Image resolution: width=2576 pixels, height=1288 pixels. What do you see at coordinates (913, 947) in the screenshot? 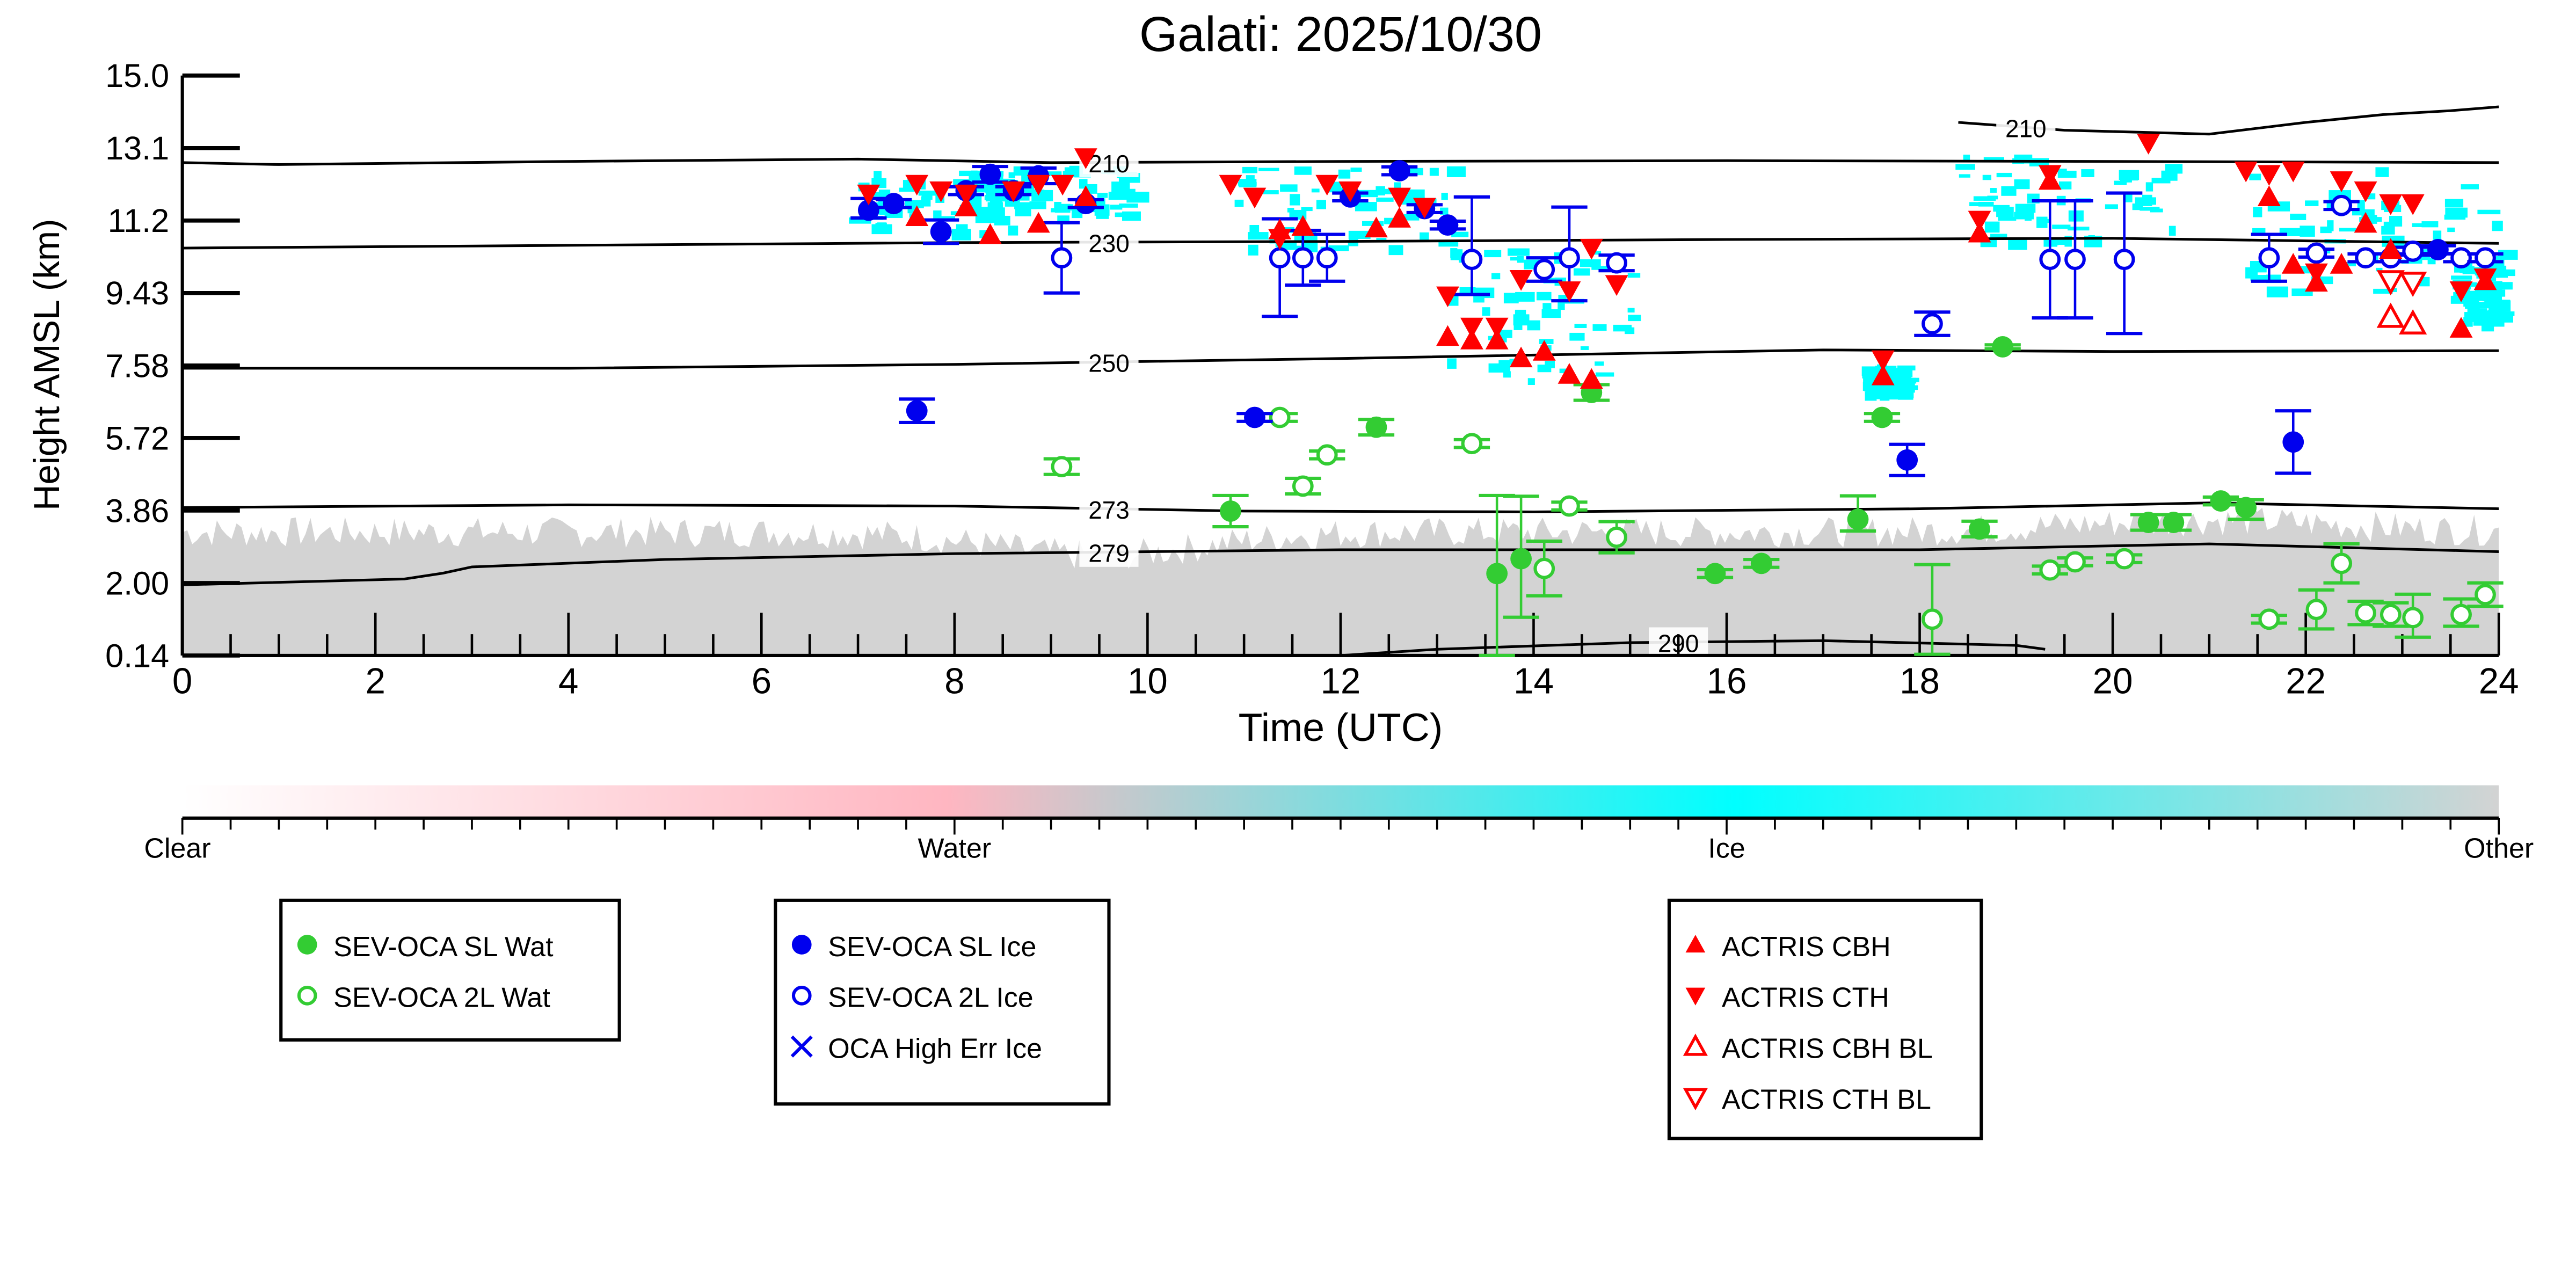
I see `legend-item: SEV-OCA SL Ice` at bounding box center [913, 947].